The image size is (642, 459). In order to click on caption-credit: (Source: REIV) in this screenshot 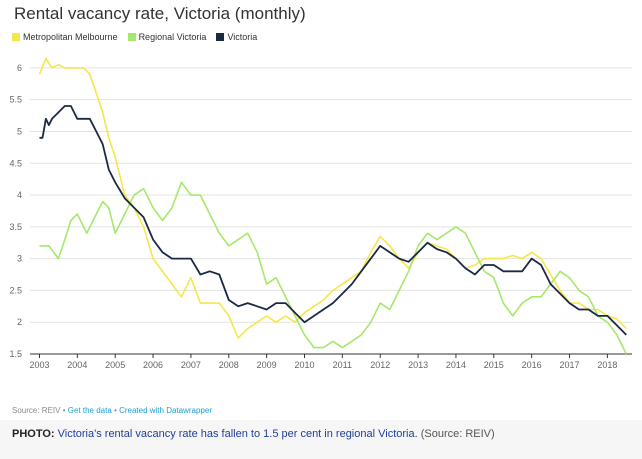, I will do `click(457, 434)`.